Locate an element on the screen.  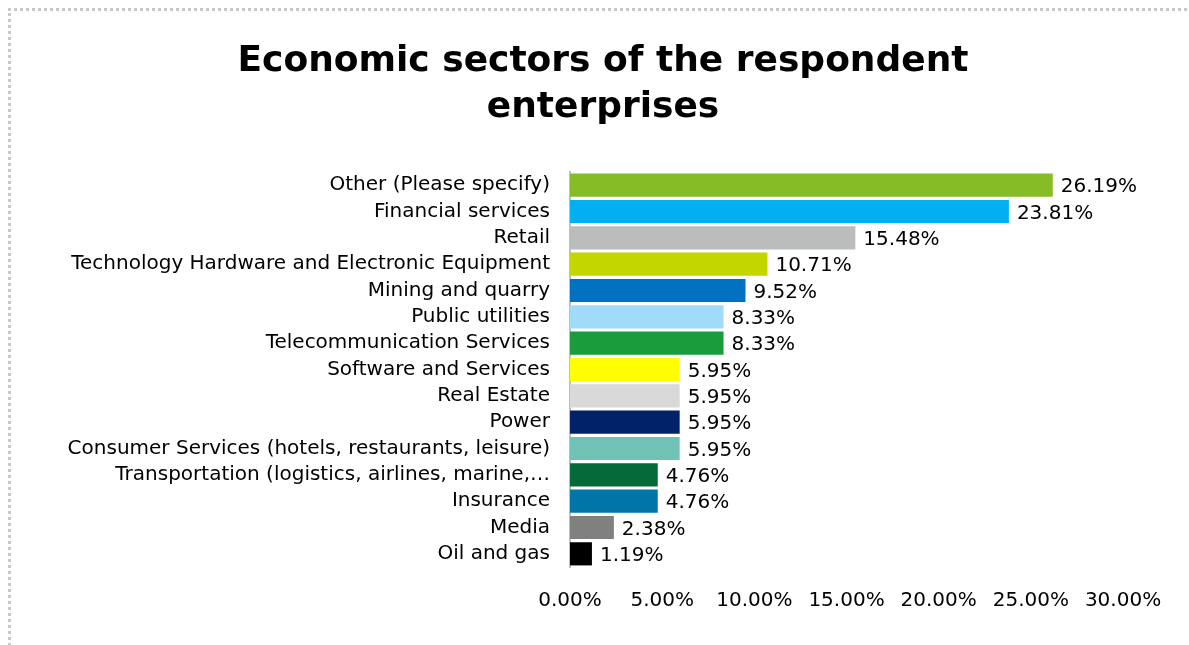
data-label: 10.71% is located at coordinates (813, 264).